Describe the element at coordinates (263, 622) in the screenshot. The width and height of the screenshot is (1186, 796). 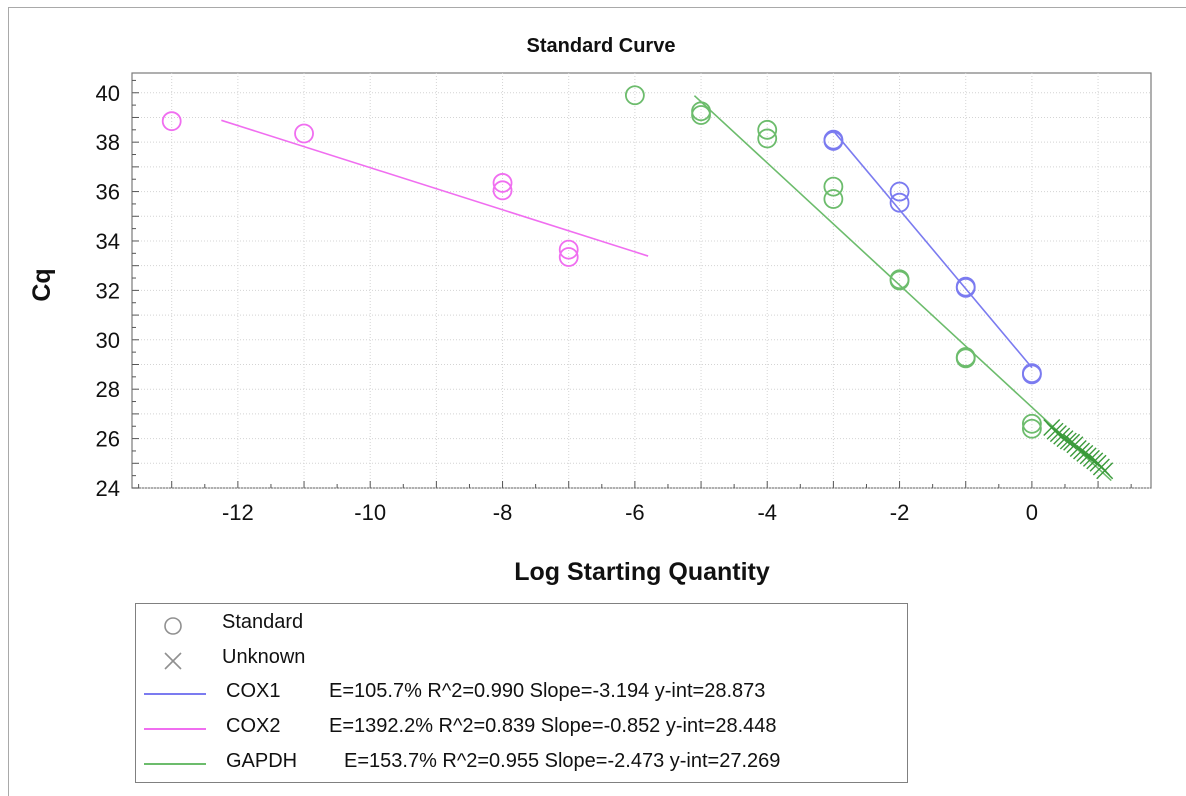
I see `legend-standard-label: Standard` at that location.